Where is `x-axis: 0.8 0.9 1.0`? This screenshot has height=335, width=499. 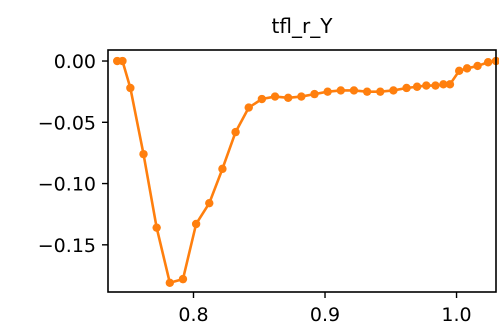 x-axis: 0.8 0.9 1.0 is located at coordinates (325, 309).